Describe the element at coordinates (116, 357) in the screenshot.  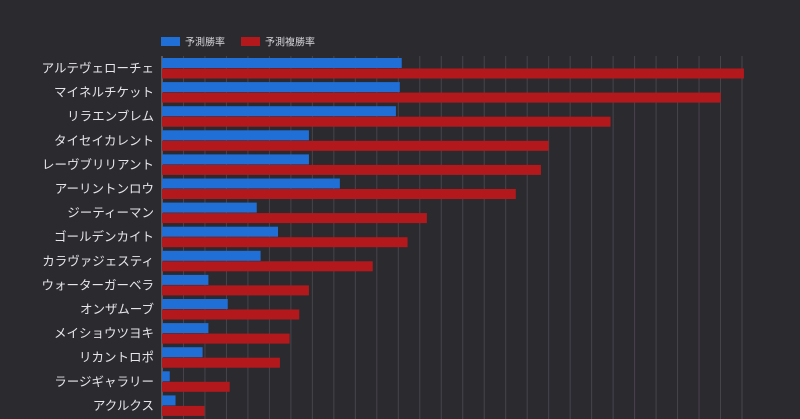
I see `category-label: リカントロポ` at that location.